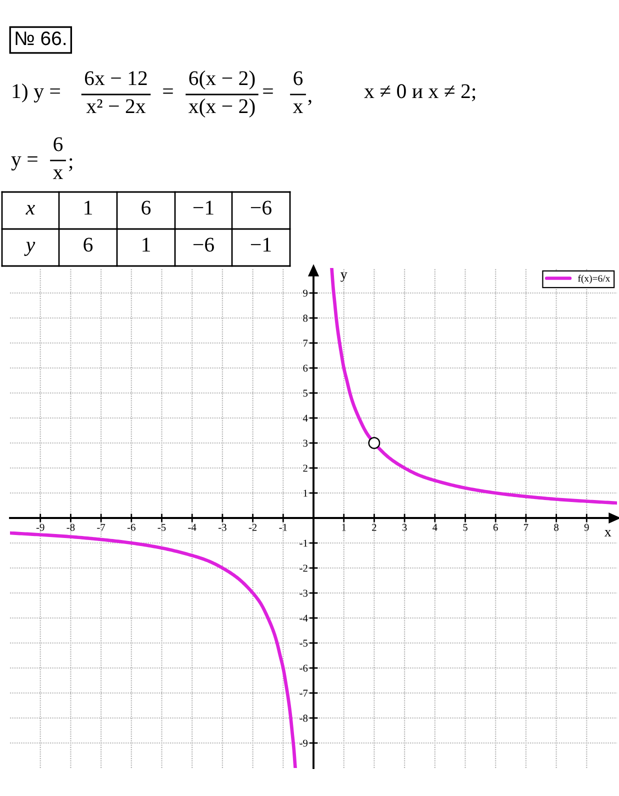 The height and width of the screenshot is (796, 619). Describe the element at coordinates (70, 527) in the screenshot. I see `x-tick-label: -8` at that location.